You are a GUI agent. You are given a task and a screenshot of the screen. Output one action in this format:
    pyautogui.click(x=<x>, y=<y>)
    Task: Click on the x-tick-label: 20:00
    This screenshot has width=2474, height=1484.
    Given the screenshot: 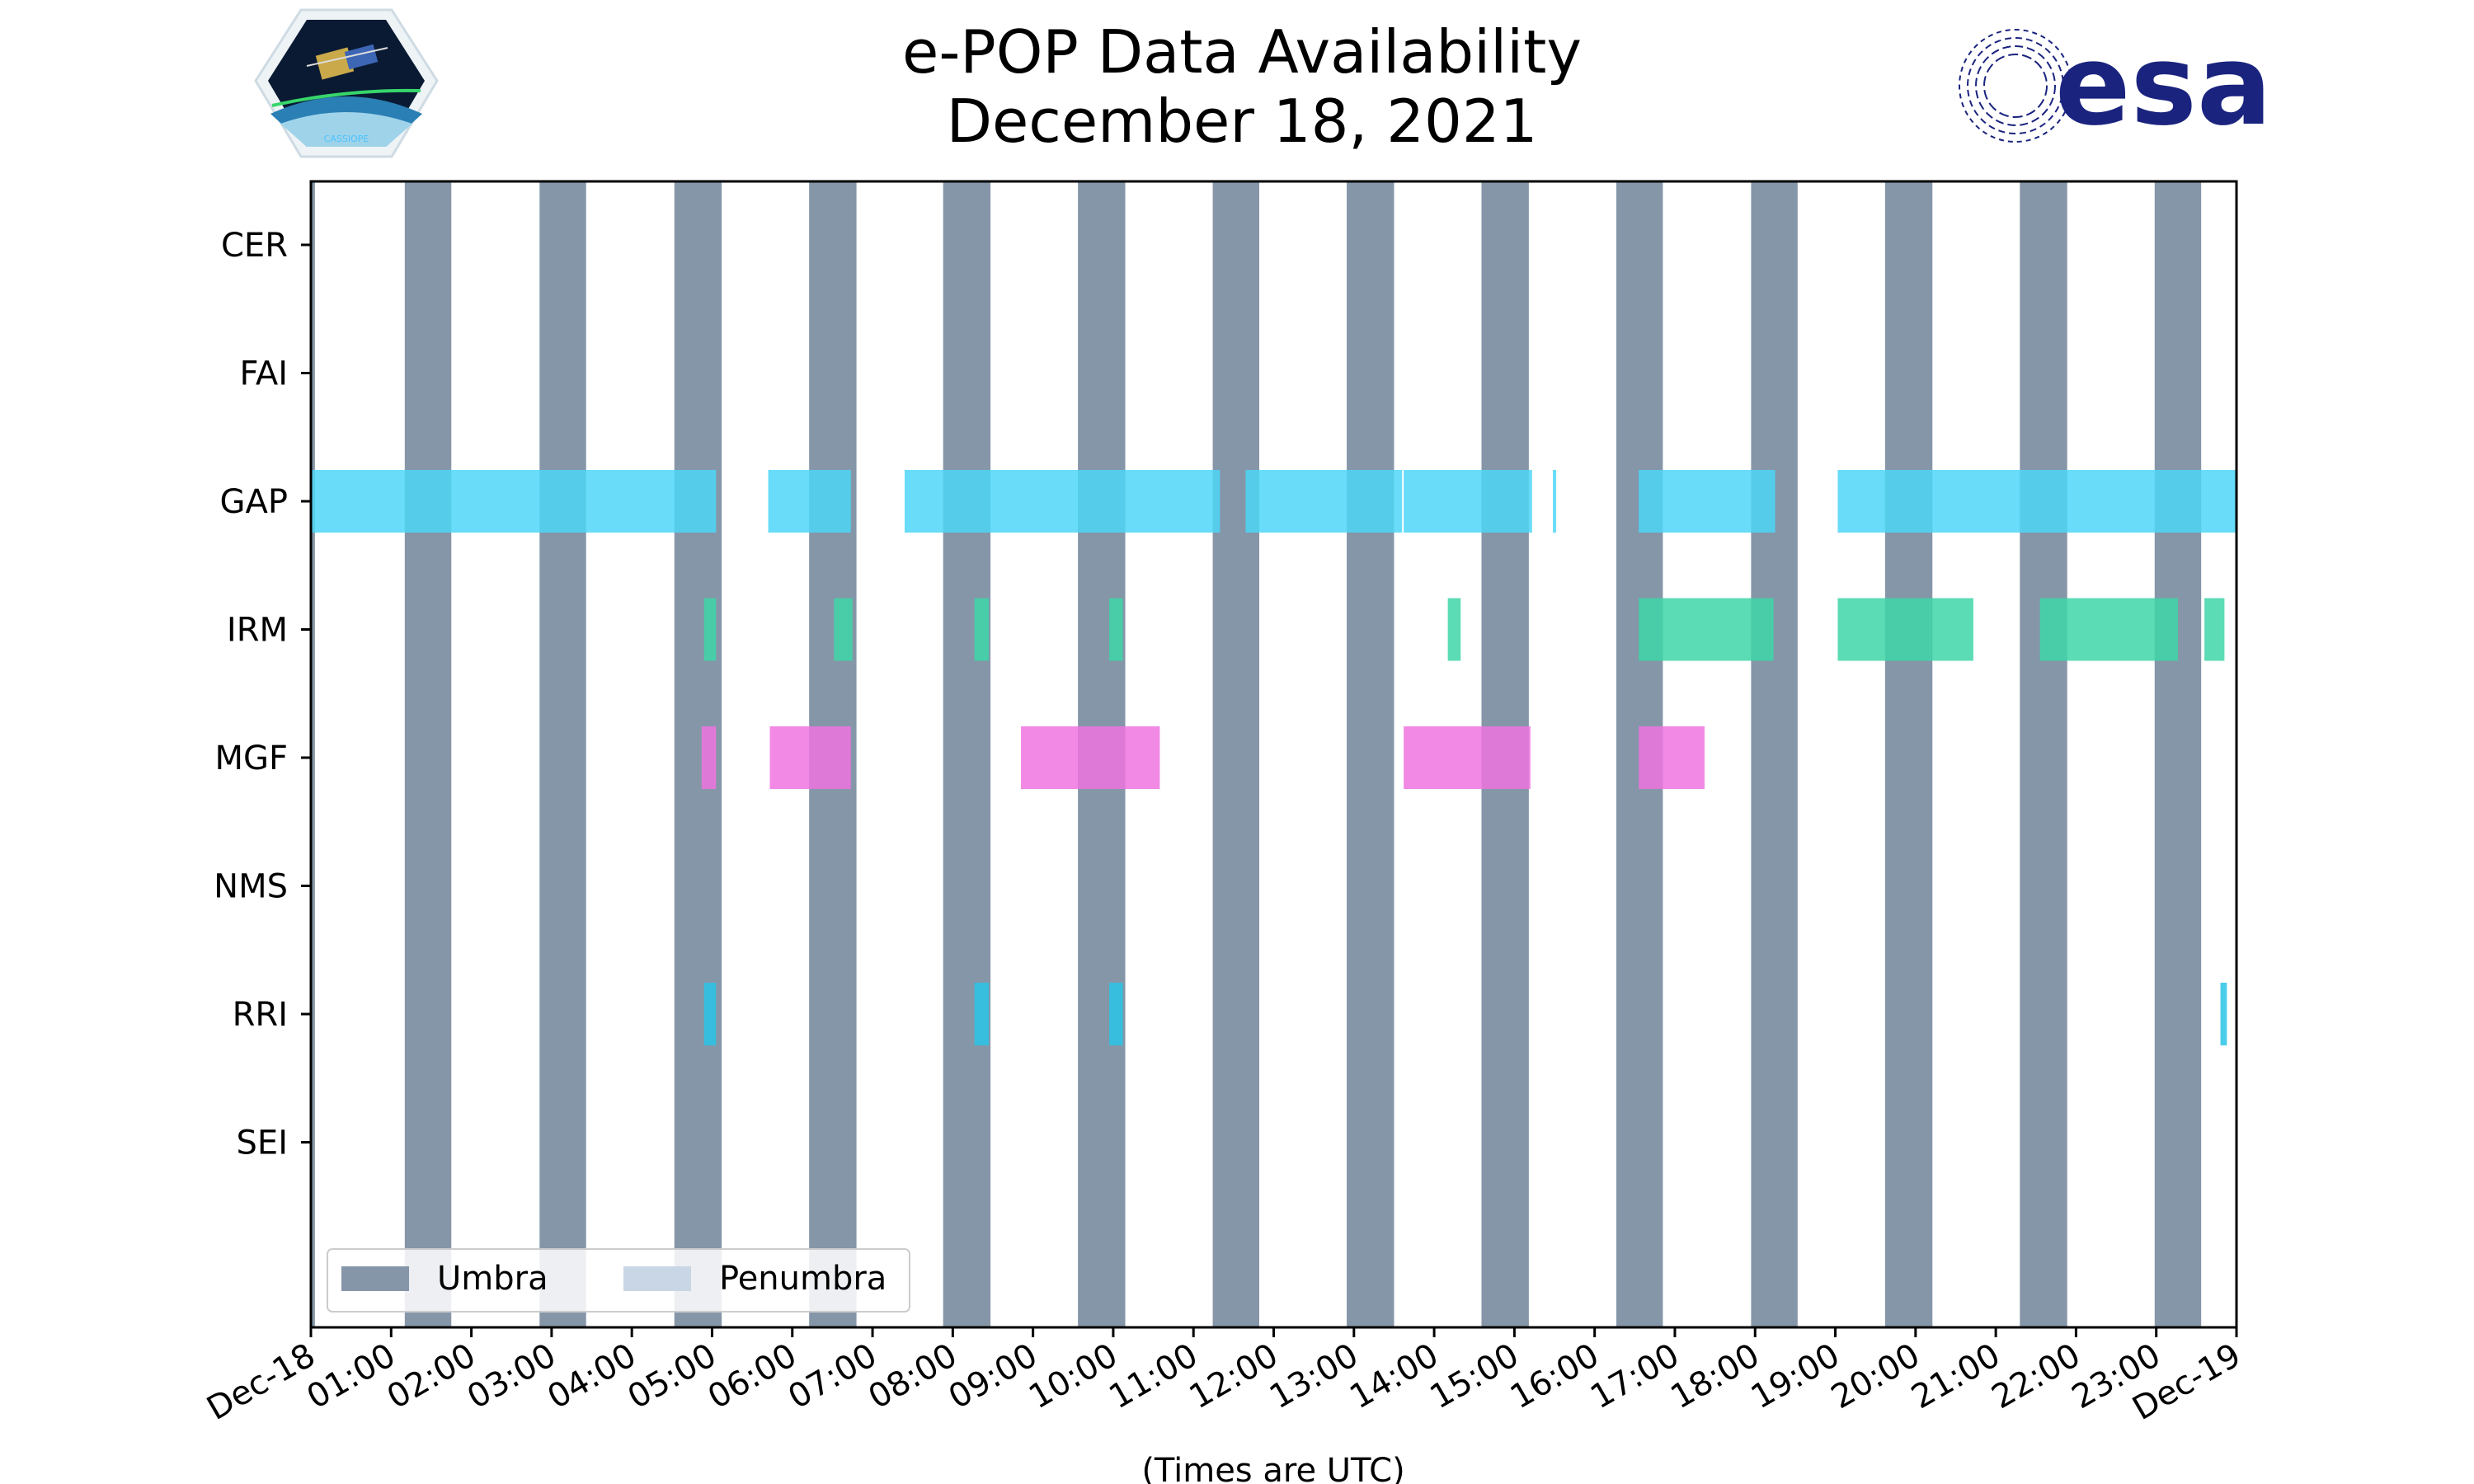 What is the action you would take?
    pyautogui.click(x=1875, y=1376)
    